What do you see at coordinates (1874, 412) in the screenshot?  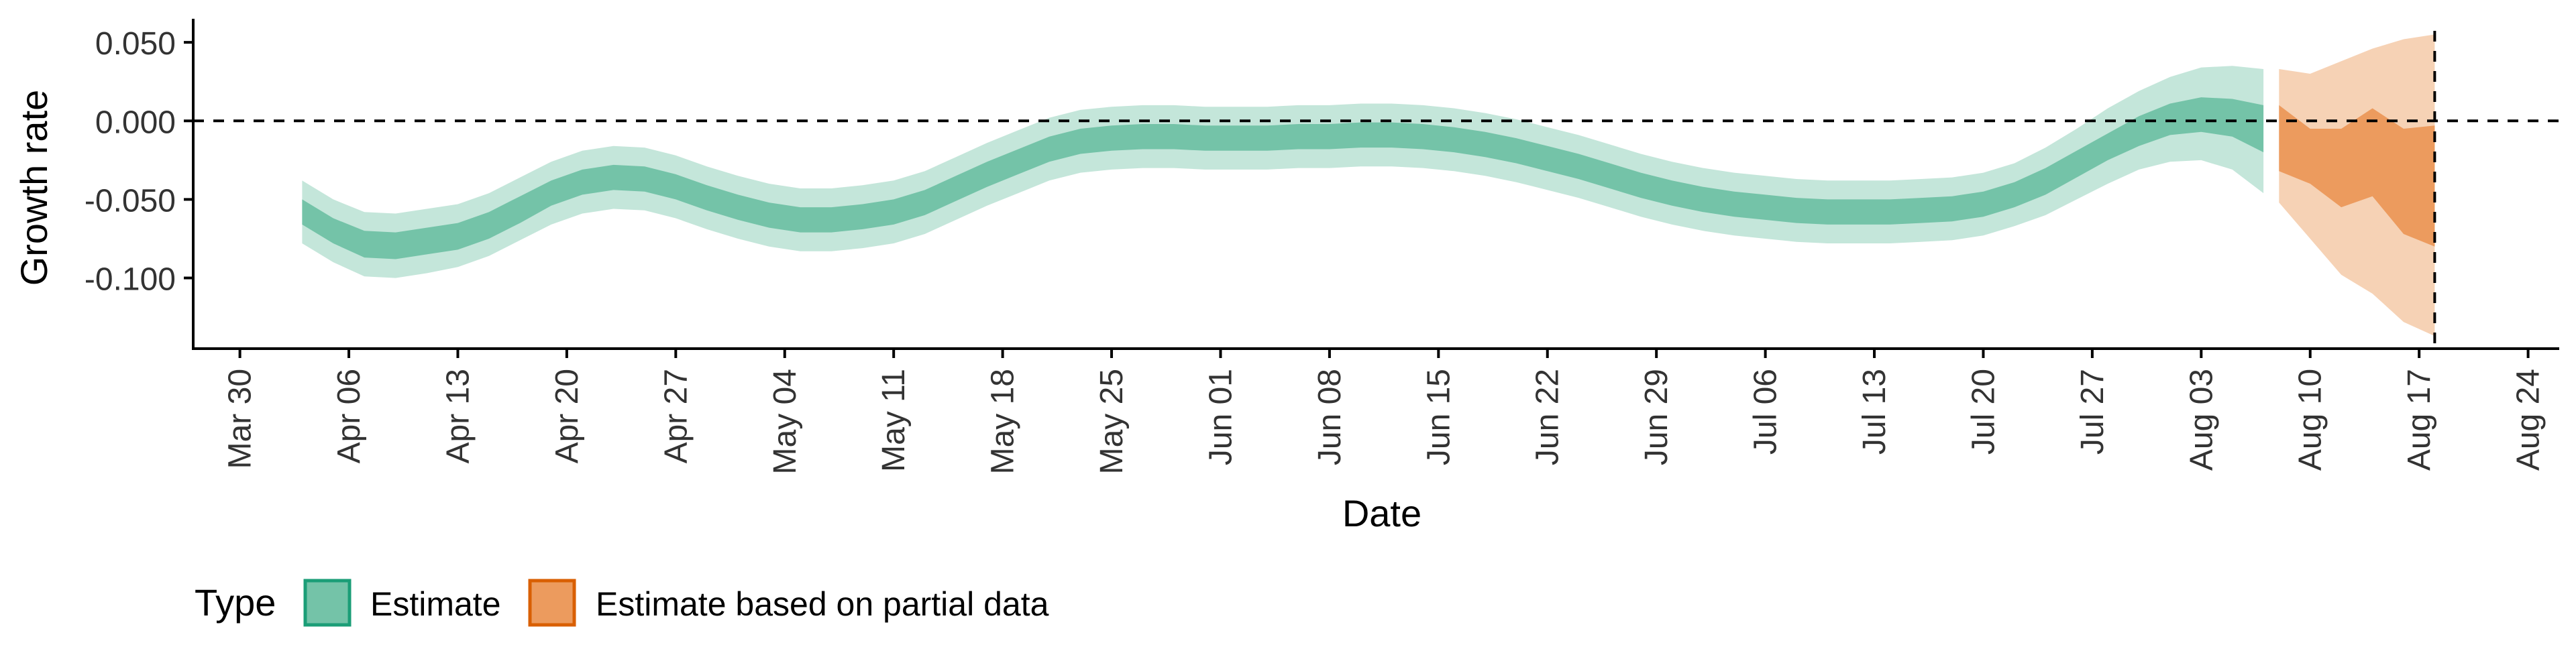 I see `x-tick-label: Jul 13` at bounding box center [1874, 412].